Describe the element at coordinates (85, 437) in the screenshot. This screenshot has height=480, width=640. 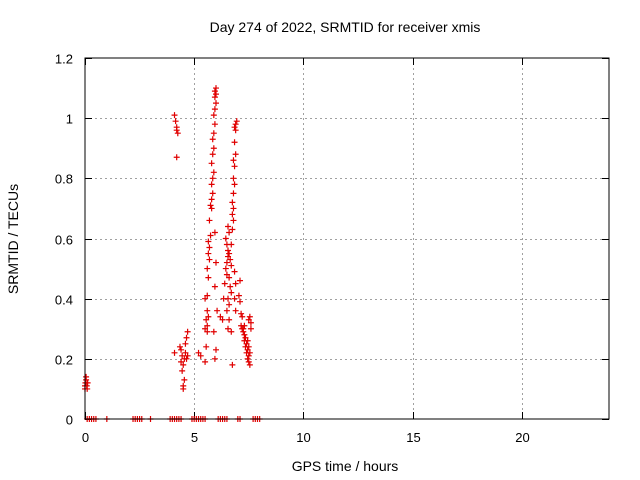
I see `x-tick-label: 0` at that location.